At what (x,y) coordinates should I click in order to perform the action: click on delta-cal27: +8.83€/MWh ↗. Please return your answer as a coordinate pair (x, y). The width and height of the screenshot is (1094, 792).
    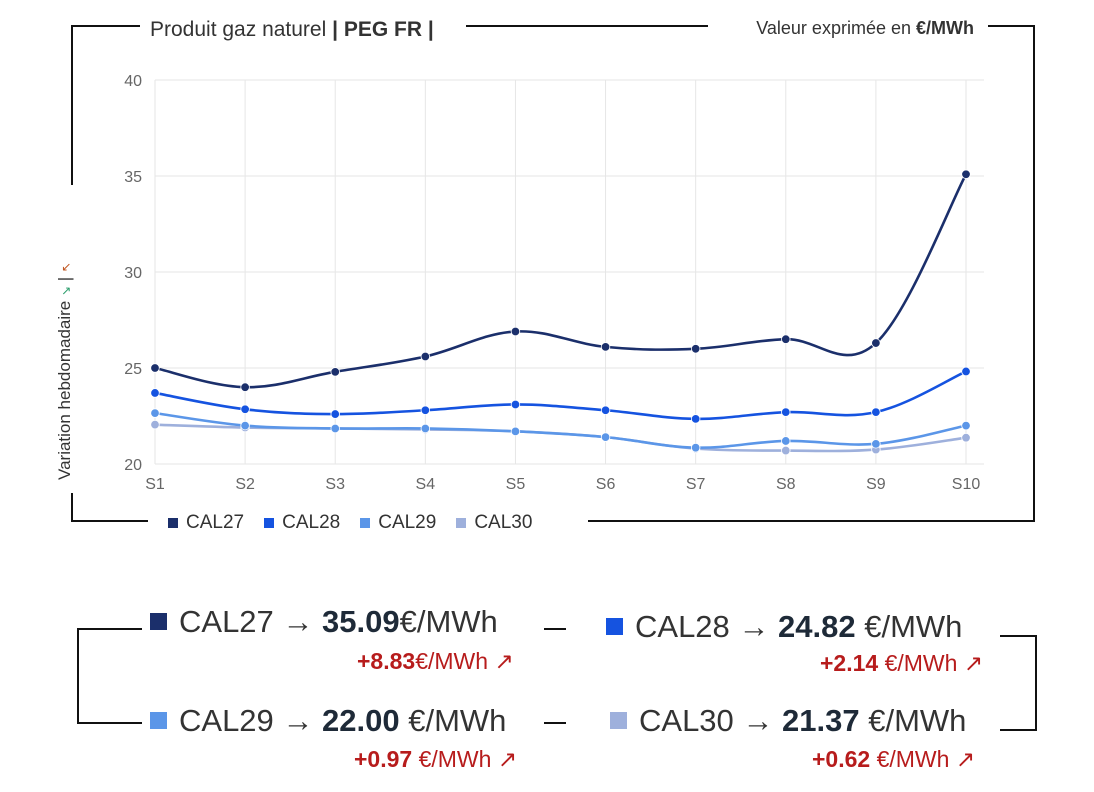
    Looking at the image, I should click on (435, 661).